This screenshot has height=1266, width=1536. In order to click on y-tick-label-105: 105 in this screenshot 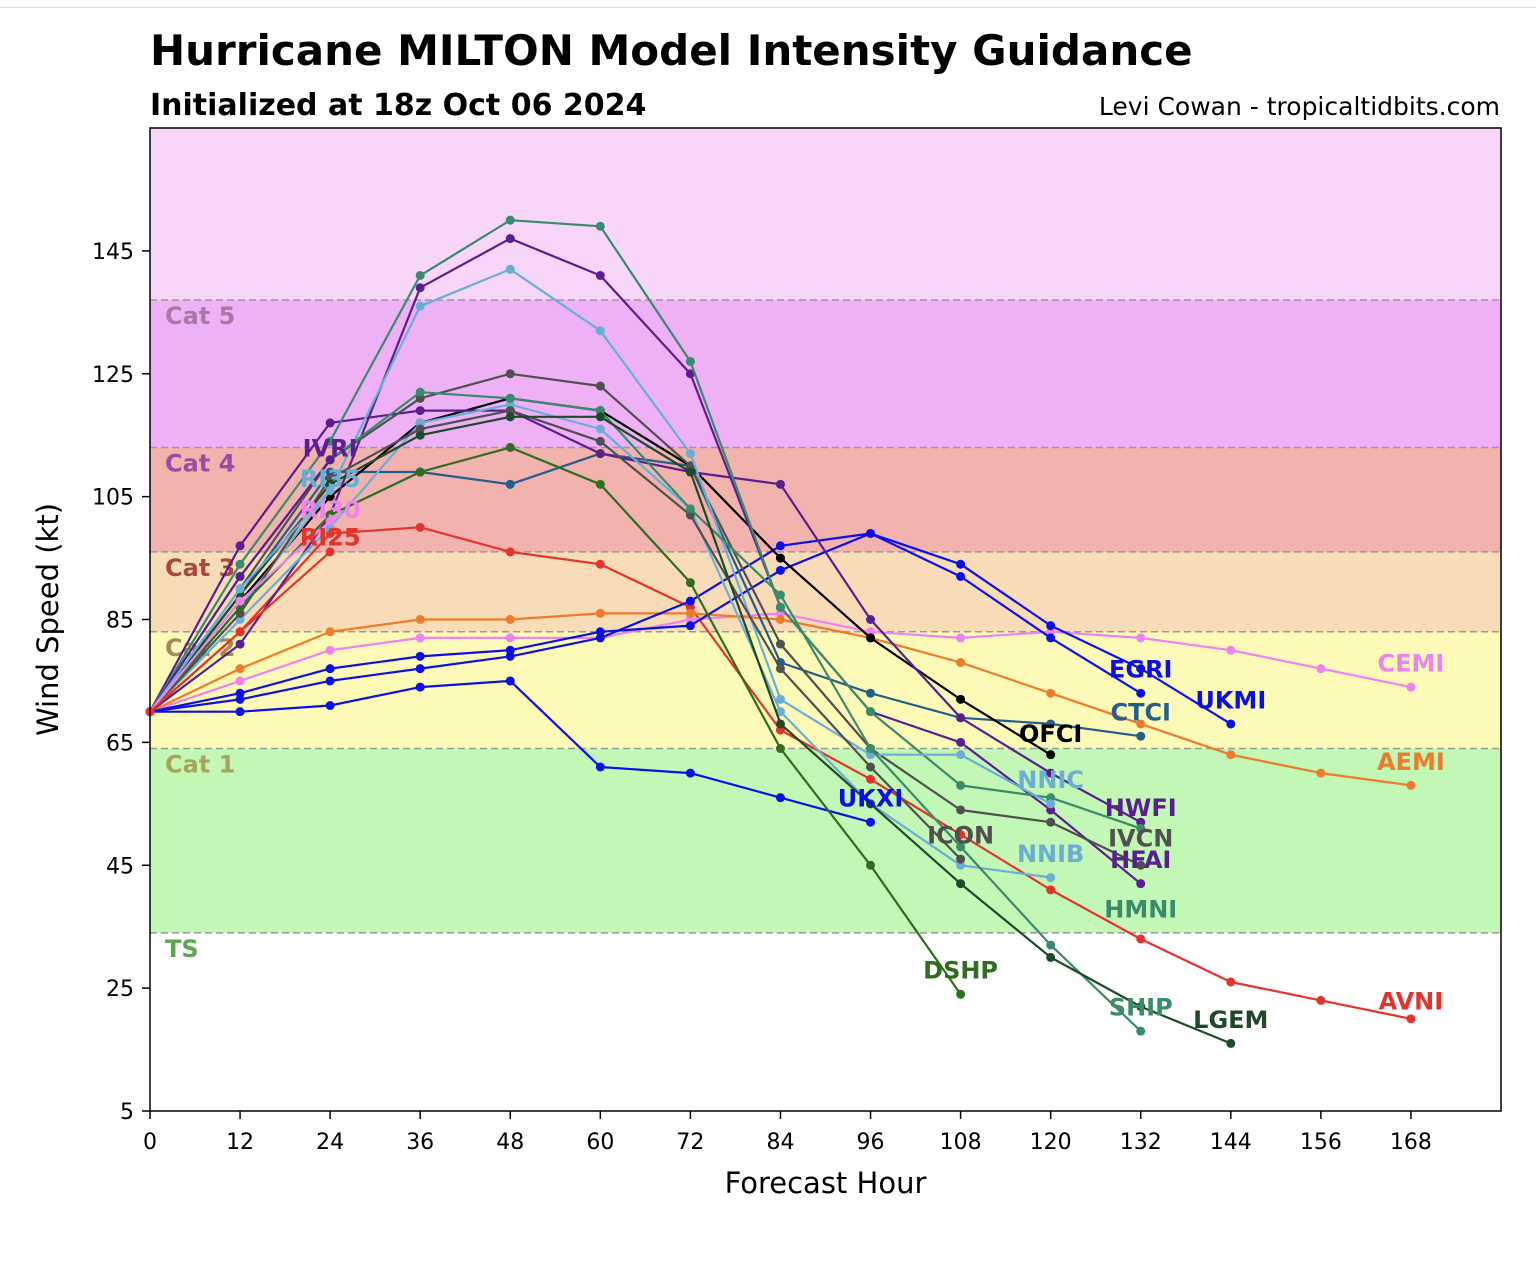, I will do `click(113, 498)`.